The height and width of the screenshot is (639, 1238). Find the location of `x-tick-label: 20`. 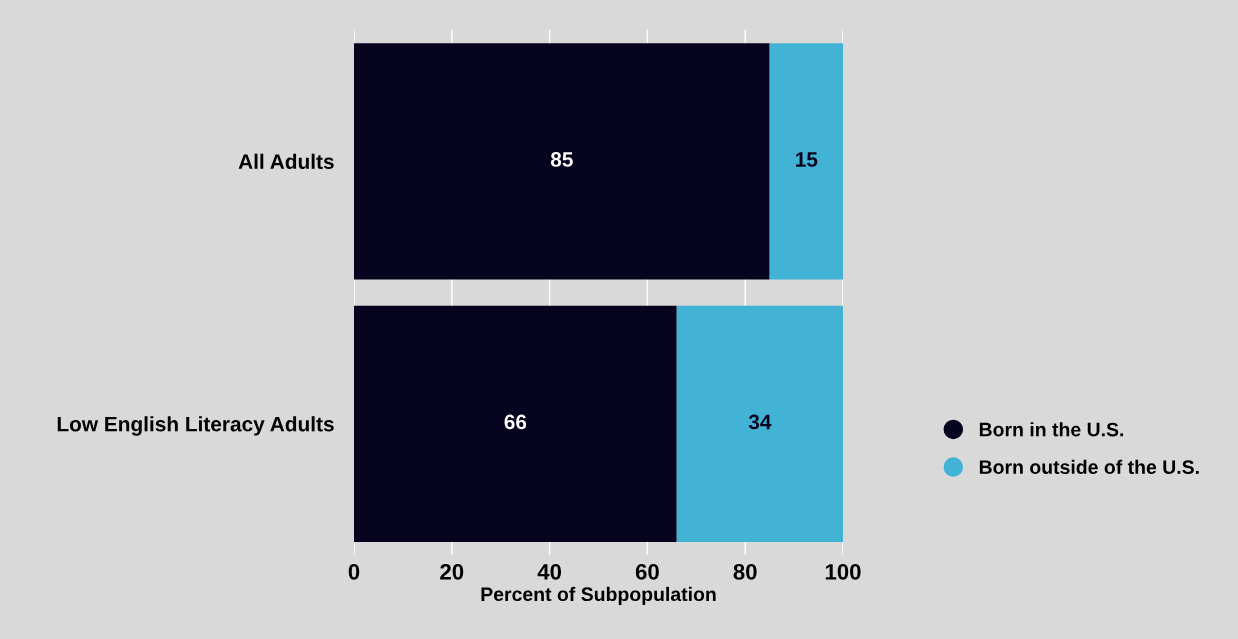

x-tick-label: 20 is located at coordinates (452, 571).